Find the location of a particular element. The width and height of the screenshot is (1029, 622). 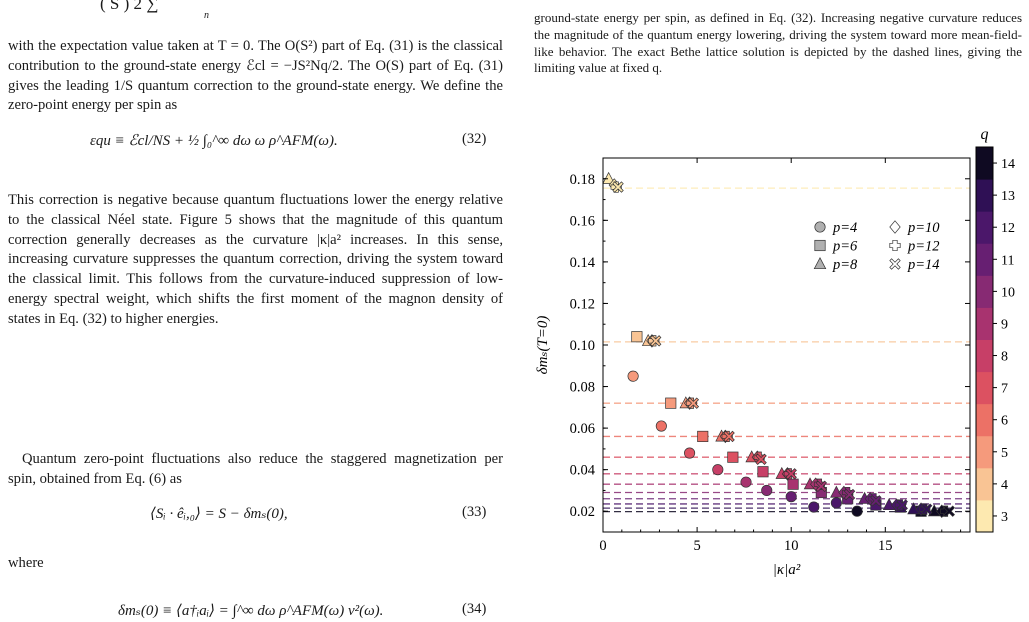

colorbar-tick-label: 7 is located at coordinates (1004, 389).